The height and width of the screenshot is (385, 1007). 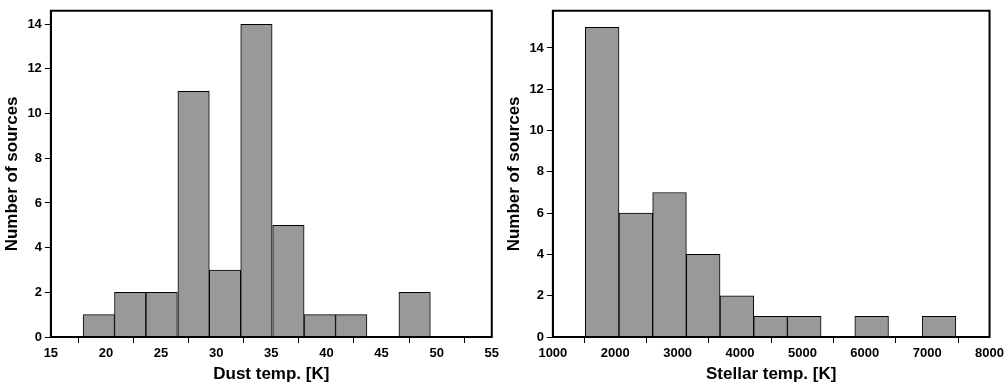 I want to click on x-tick-label: 20, so click(x=106, y=353).